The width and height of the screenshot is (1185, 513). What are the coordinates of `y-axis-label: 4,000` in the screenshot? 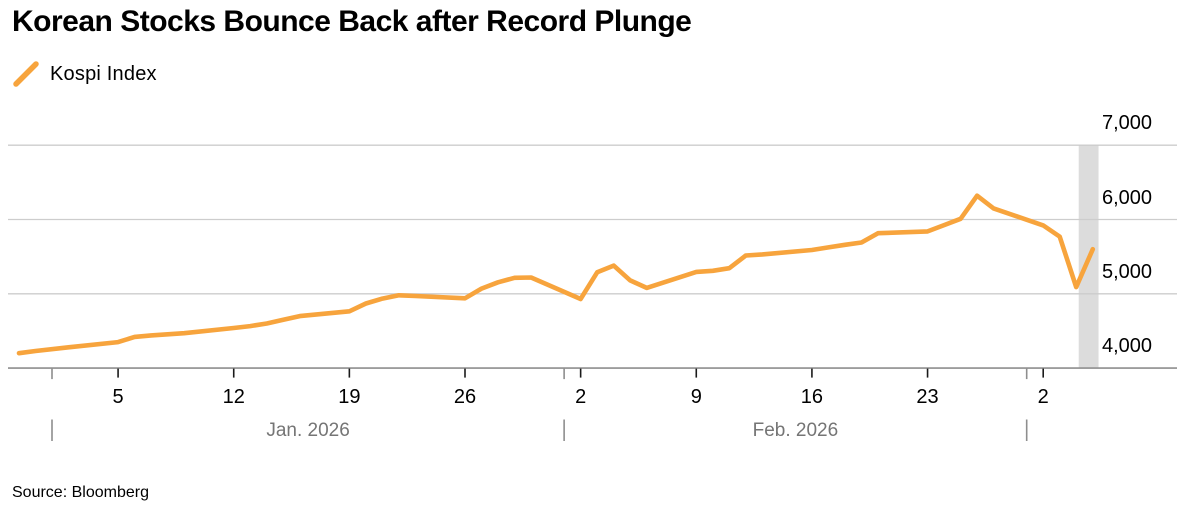 It's located at (1127, 346).